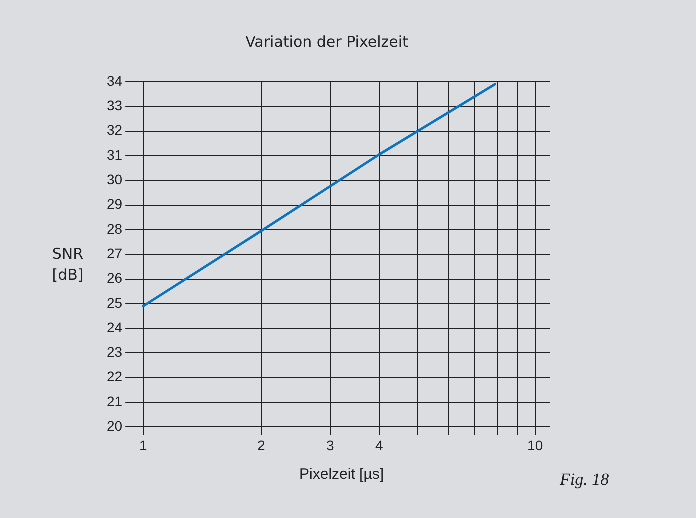 The image size is (696, 518). What do you see at coordinates (114, 228) in the screenshot?
I see `y-tick-label: 28` at bounding box center [114, 228].